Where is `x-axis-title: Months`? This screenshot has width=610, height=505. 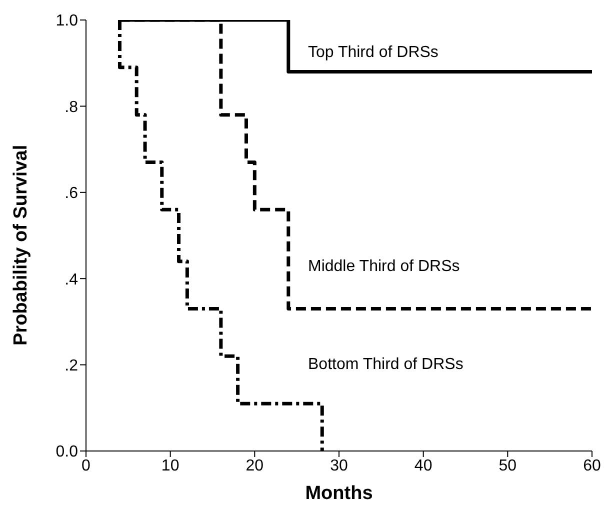
x-axis-title: Months is located at coordinates (339, 493).